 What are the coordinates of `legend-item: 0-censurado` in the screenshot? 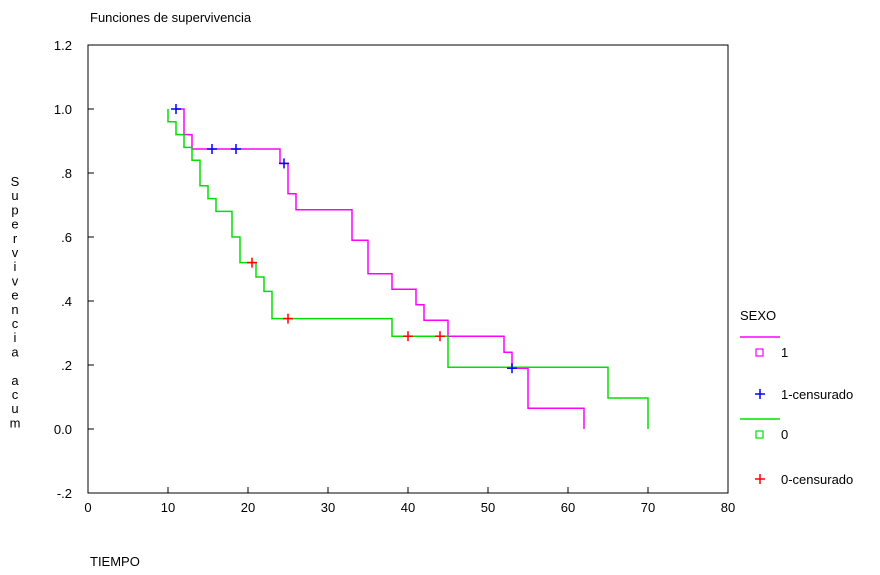 It's located at (804, 479).